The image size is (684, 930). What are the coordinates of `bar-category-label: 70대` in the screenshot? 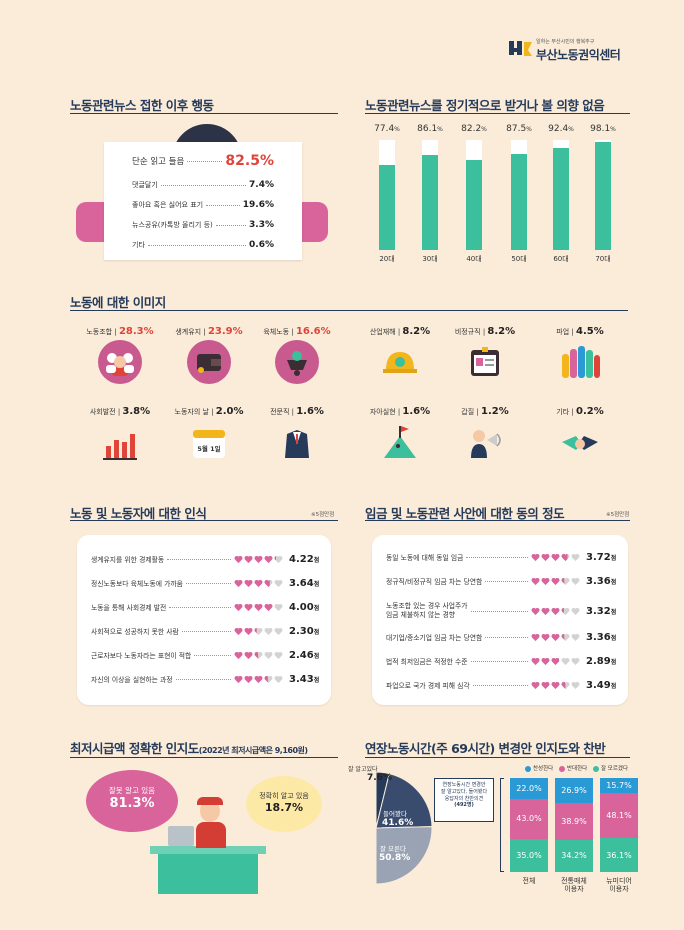 It's located at (603, 259).